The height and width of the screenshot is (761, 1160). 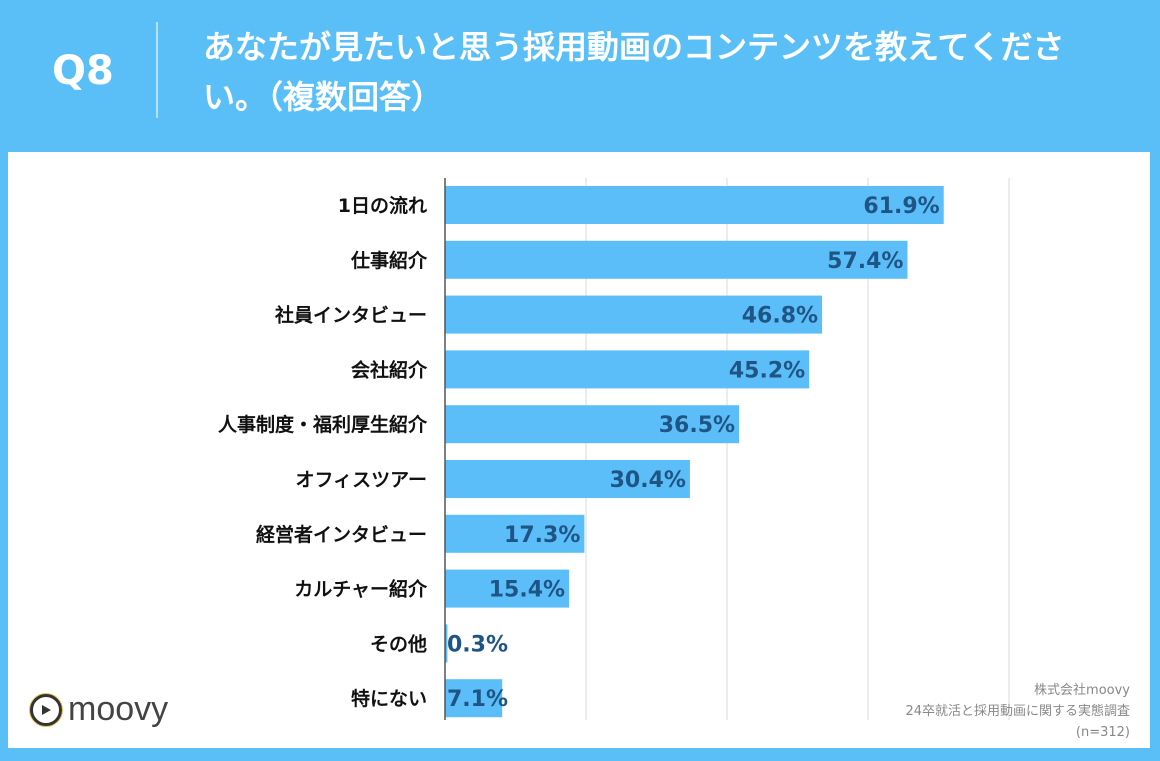 What do you see at coordinates (780, 316) in the screenshot?
I see `value-label: 46.8%` at bounding box center [780, 316].